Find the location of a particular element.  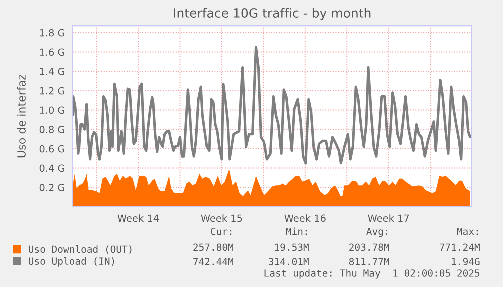

text: 19.53M is located at coordinates (292, 248).